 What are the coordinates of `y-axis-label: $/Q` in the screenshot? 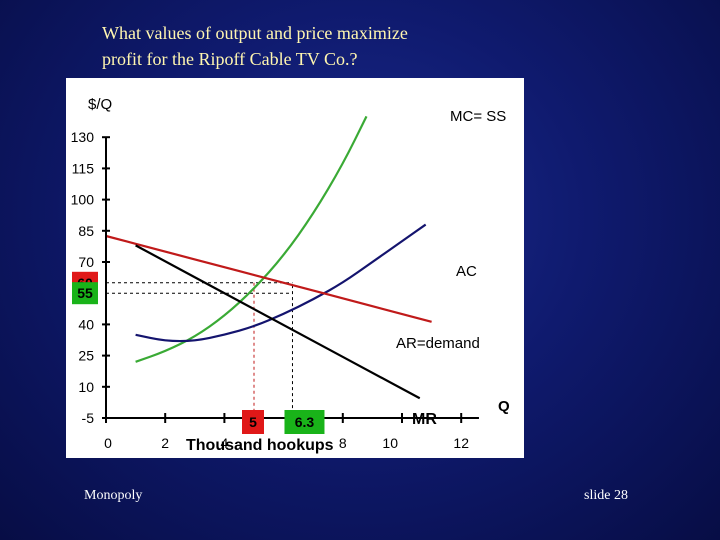 It's located at (100, 104).